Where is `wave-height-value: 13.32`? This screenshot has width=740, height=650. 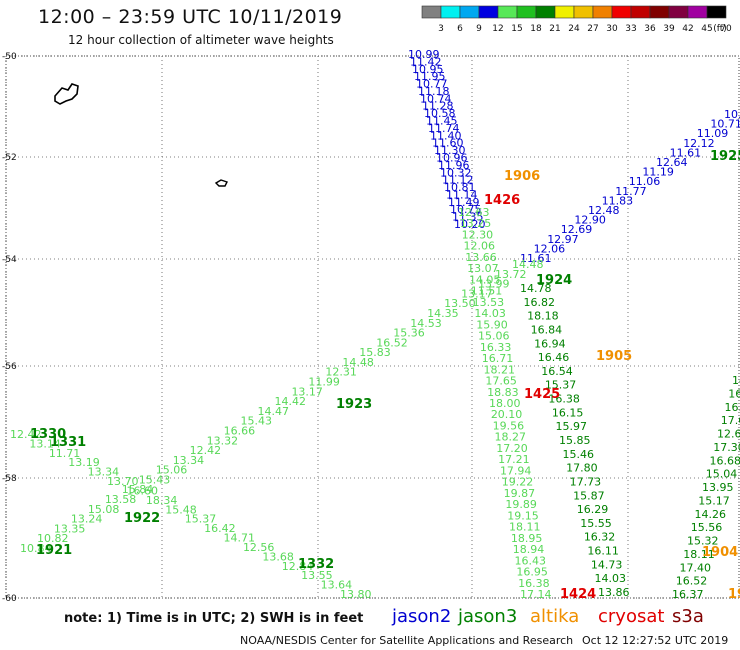 wave-height-value: 13.32 is located at coordinates (223, 440).